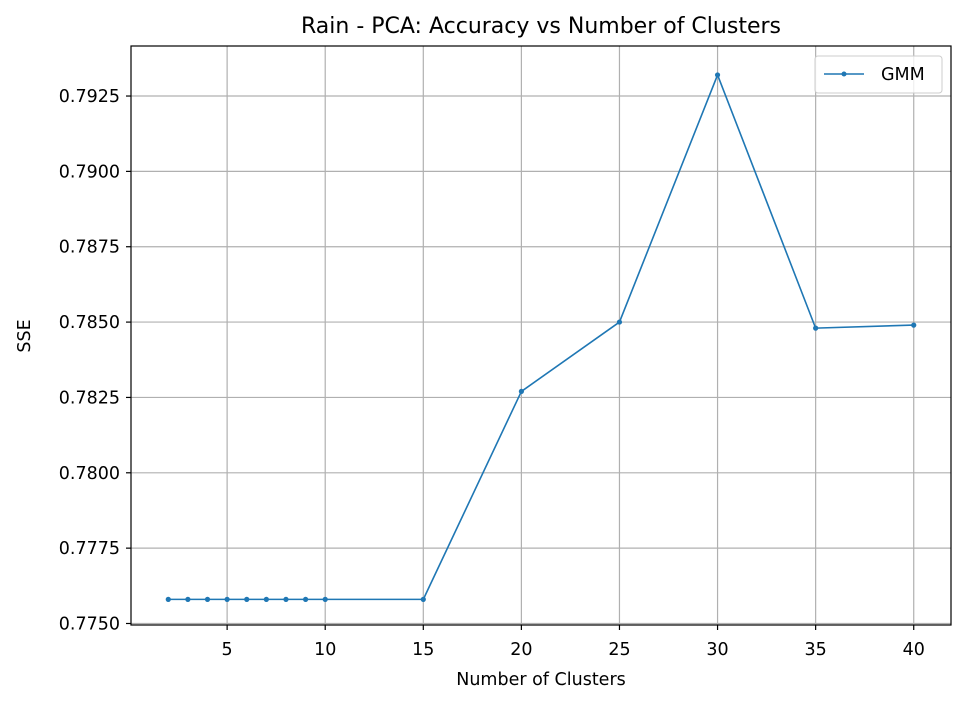 The image size is (970, 704). What do you see at coordinates (227, 650) in the screenshot?
I see `x-tick-label: 5` at bounding box center [227, 650].